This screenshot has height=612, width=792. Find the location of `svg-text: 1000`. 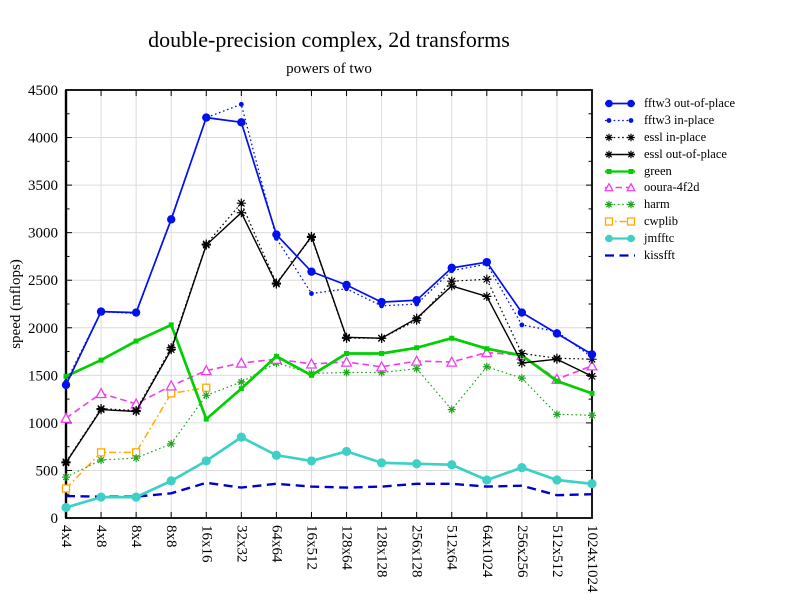

svg-text: 1000 is located at coordinates (43, 424).